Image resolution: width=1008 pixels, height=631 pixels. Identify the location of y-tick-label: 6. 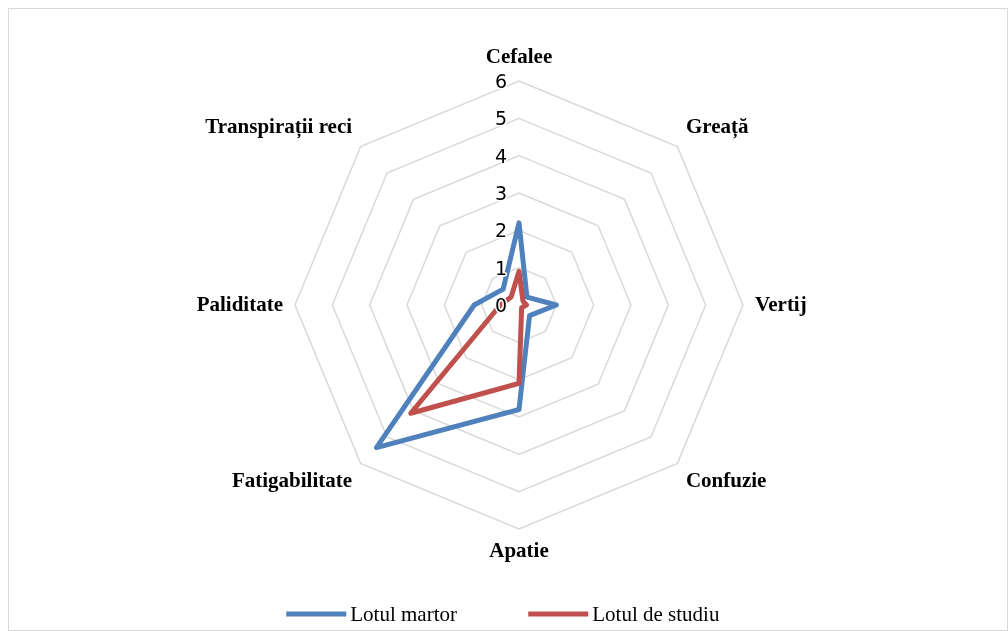
(500, 81).